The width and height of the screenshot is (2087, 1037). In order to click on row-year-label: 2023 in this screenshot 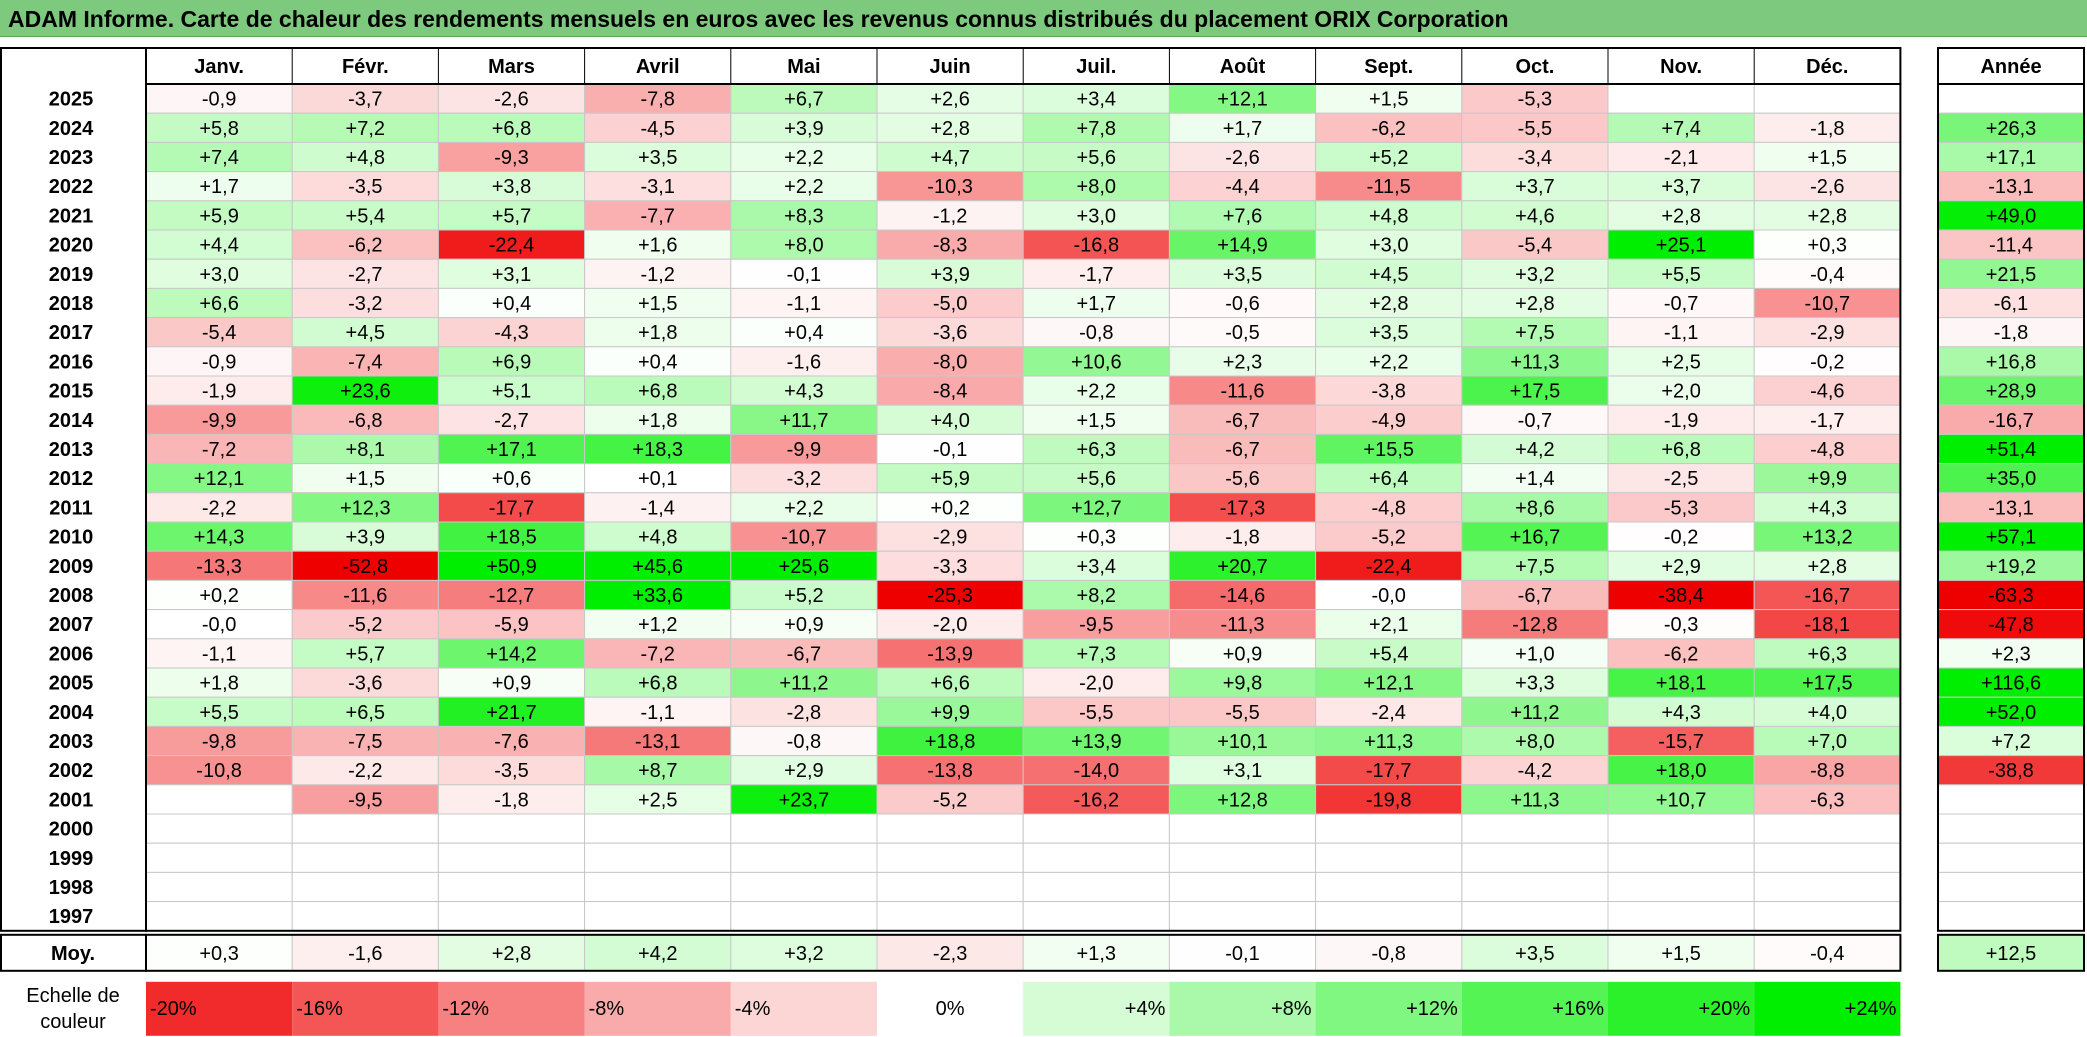, I will do `click(71, 158)`.